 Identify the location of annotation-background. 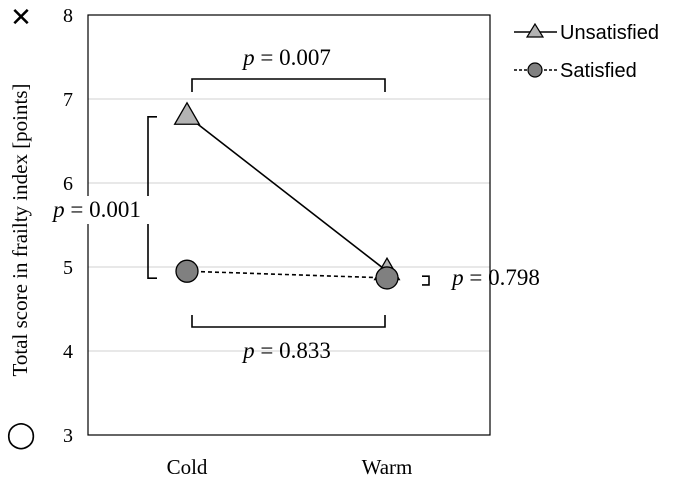
(97, 210).